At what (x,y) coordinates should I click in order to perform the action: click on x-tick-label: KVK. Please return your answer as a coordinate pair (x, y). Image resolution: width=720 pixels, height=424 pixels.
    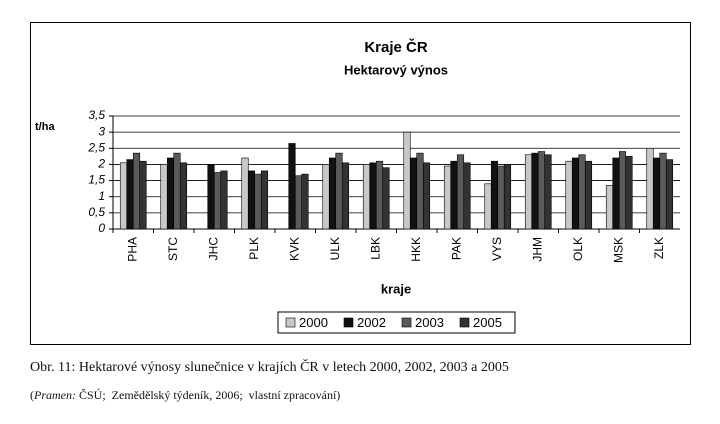
    Looking at the image, I should click on (294, 249).